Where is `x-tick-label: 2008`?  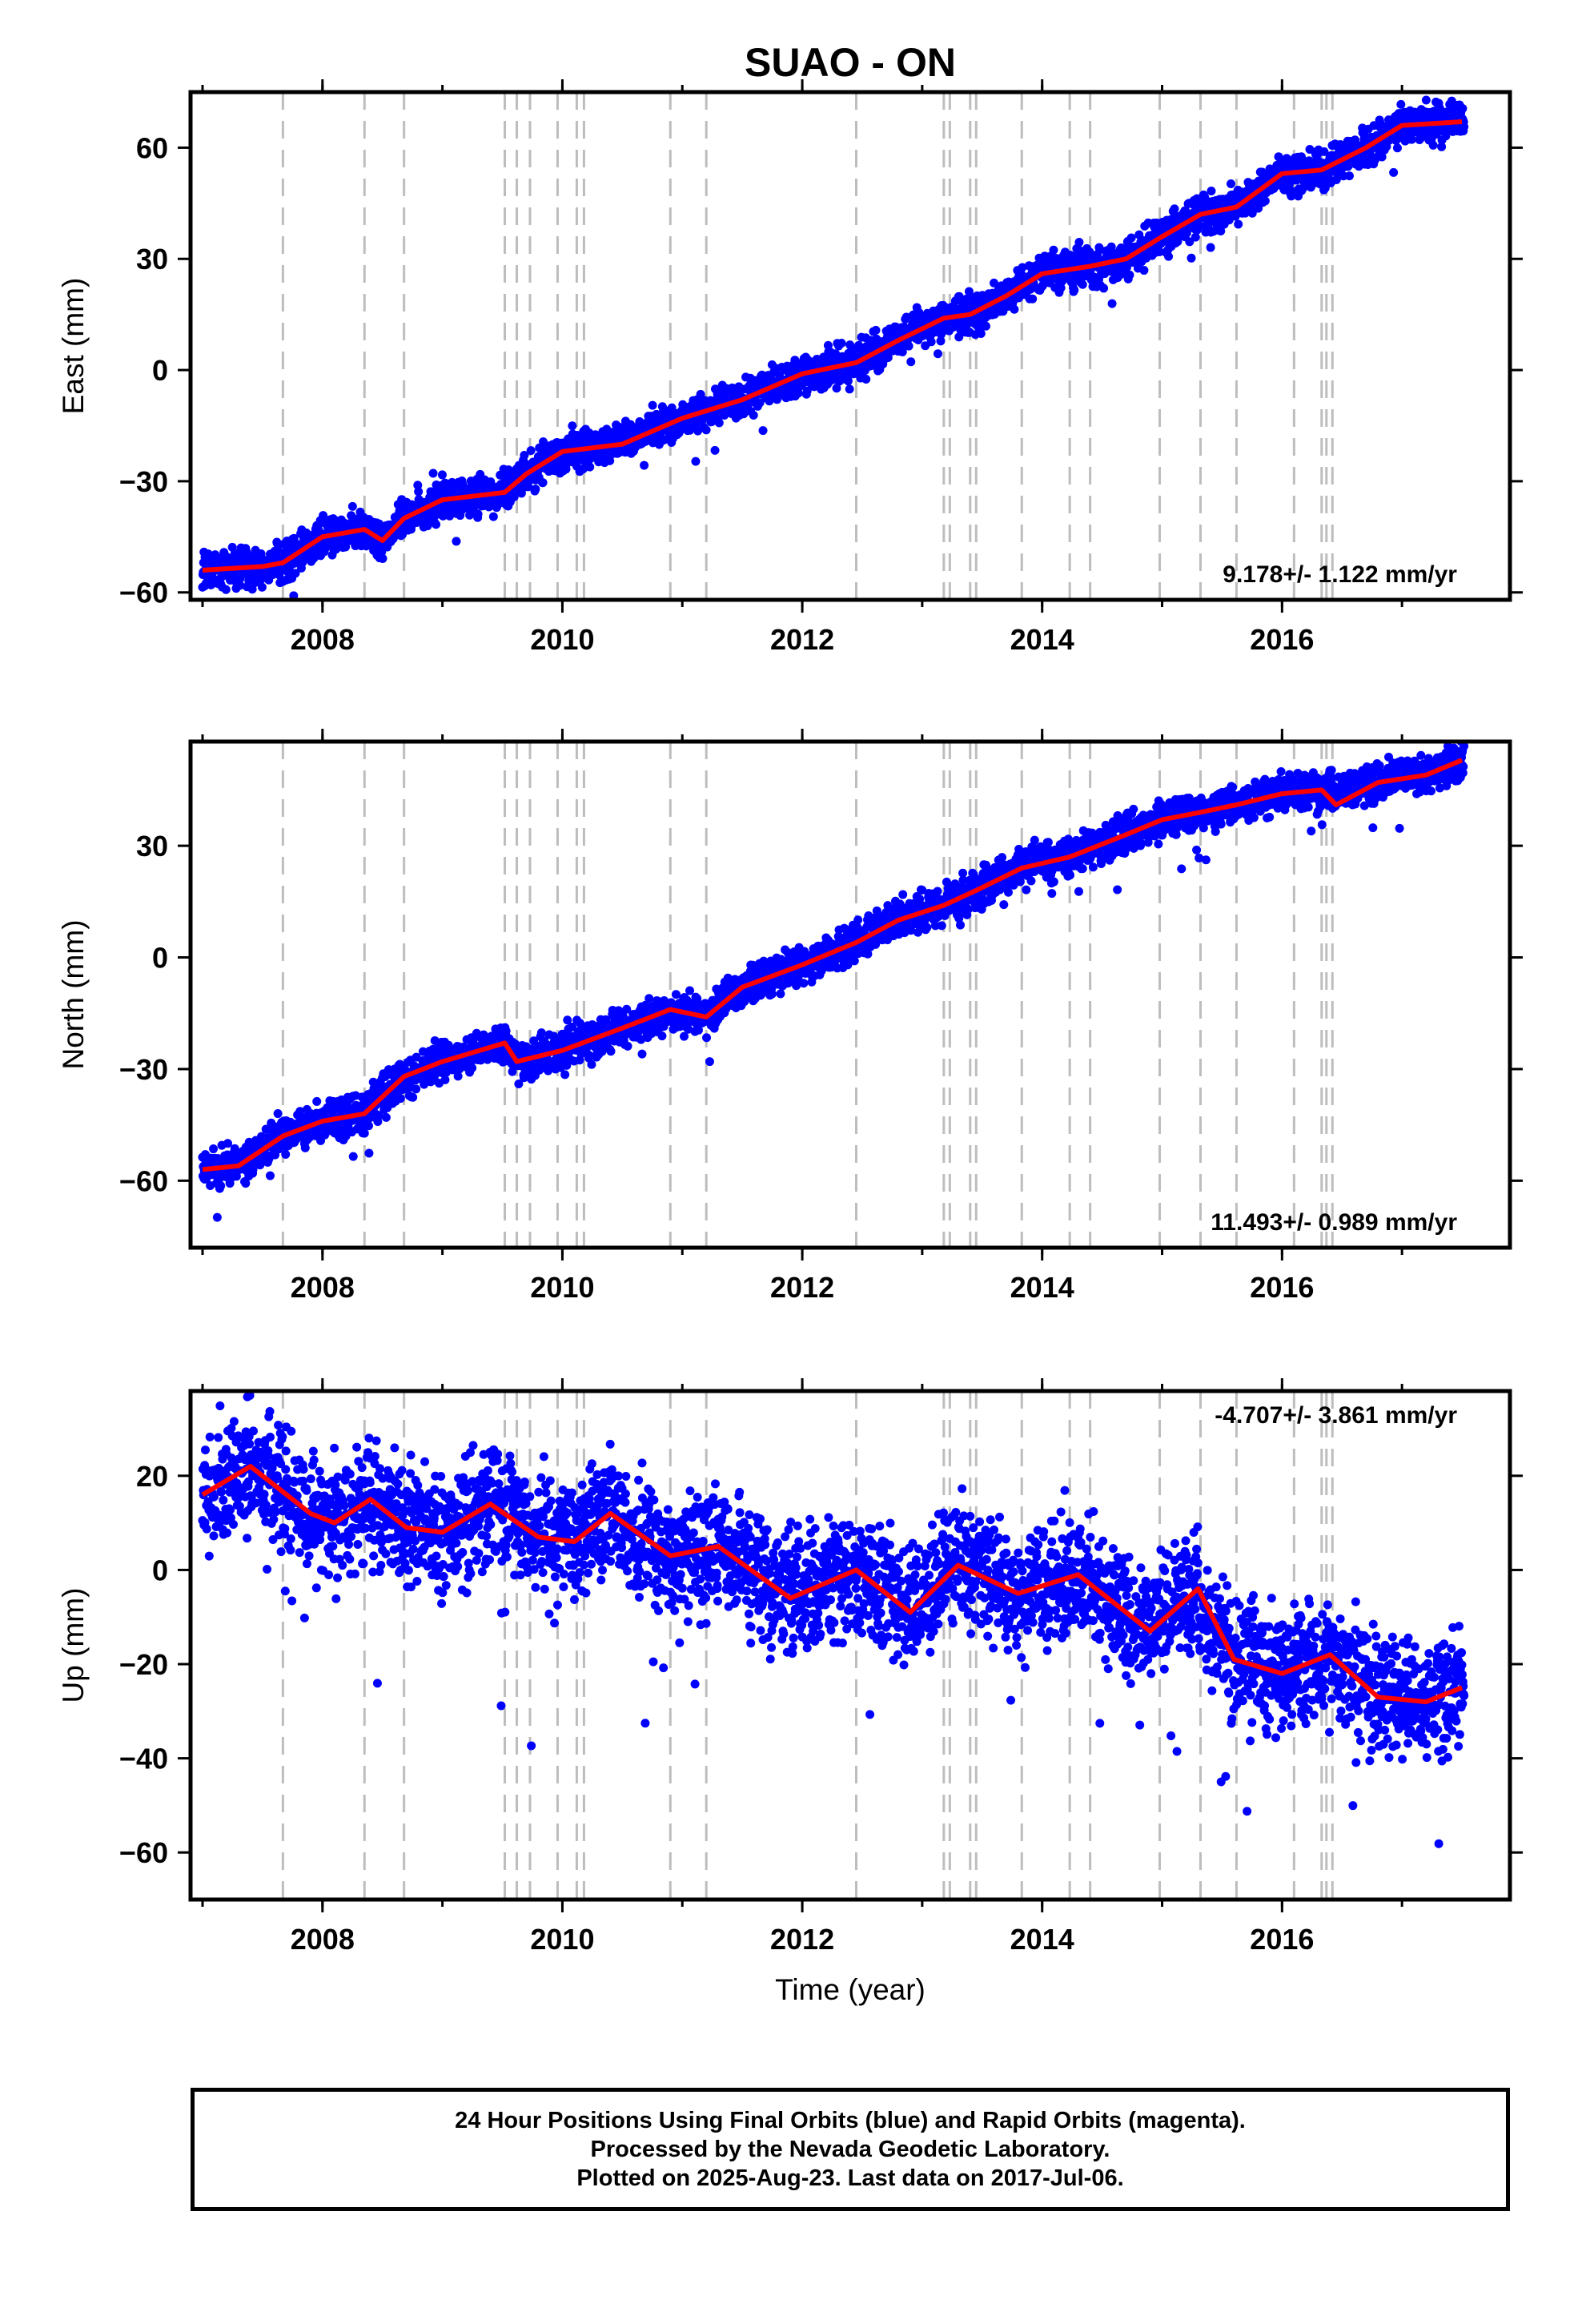
x-tick-label: 2008 is located at coordinates (323, 639).